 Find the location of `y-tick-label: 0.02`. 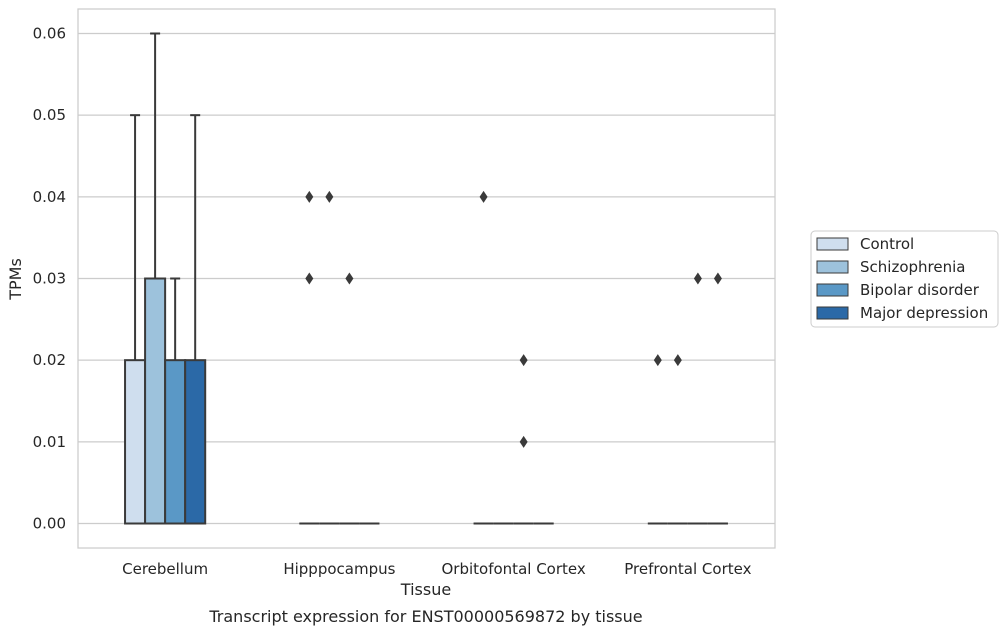

y-tick-label: 0.02 is located at coordinates (49, 360).